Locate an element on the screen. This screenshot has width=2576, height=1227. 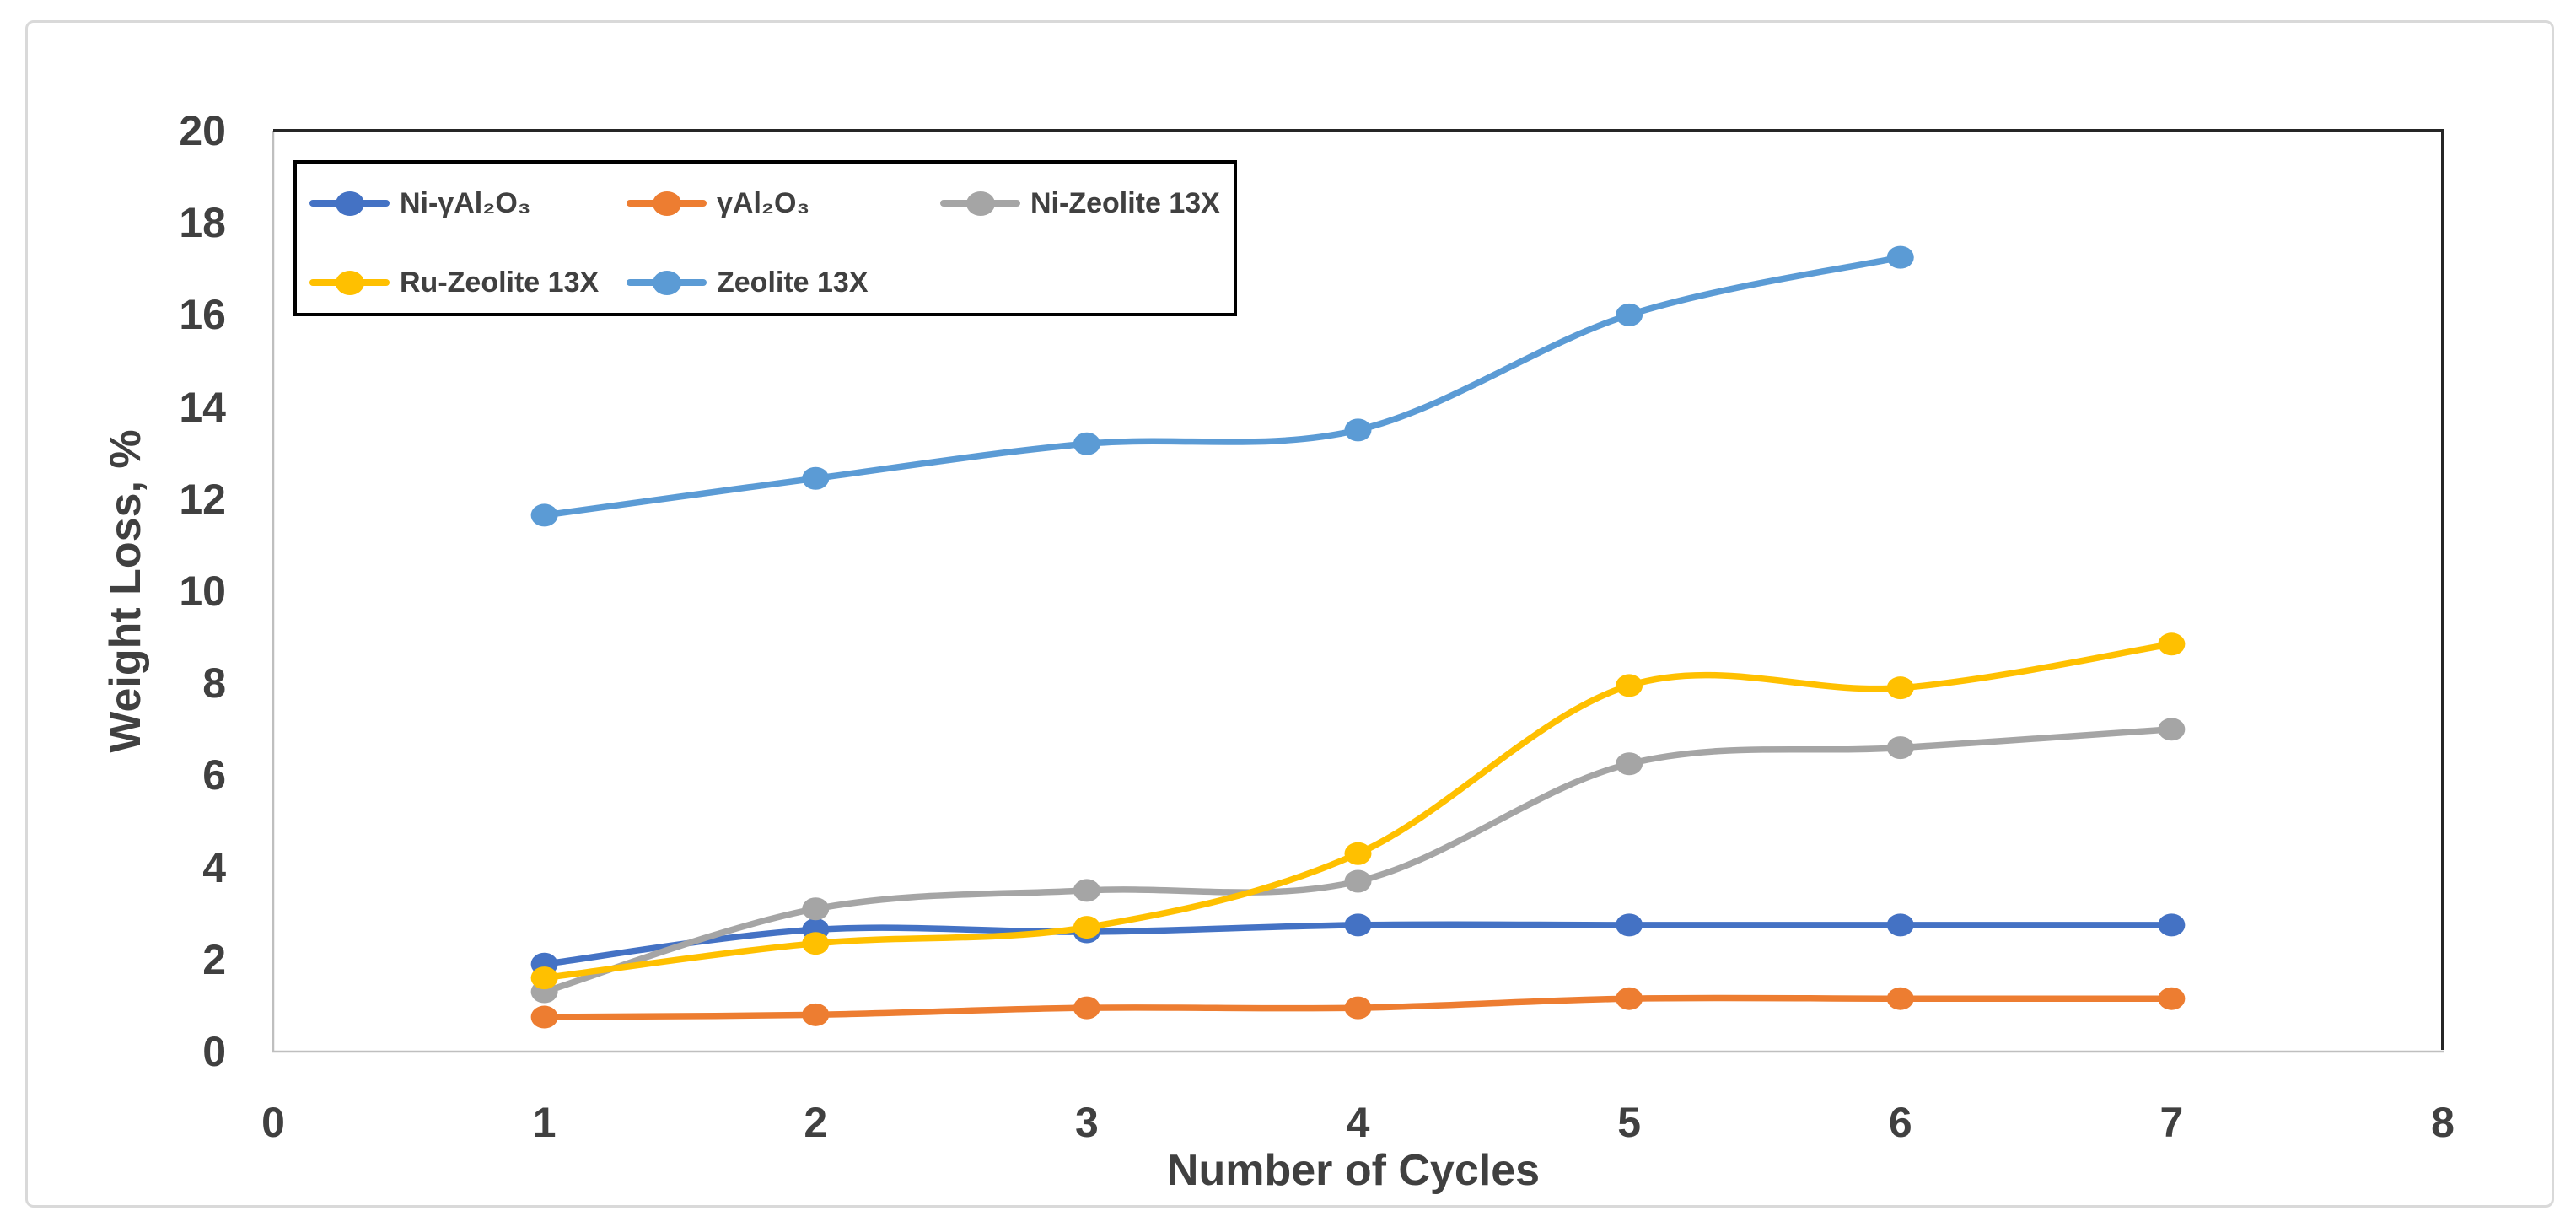
y-tick-label: 18 is located at coordinates (202, 223).